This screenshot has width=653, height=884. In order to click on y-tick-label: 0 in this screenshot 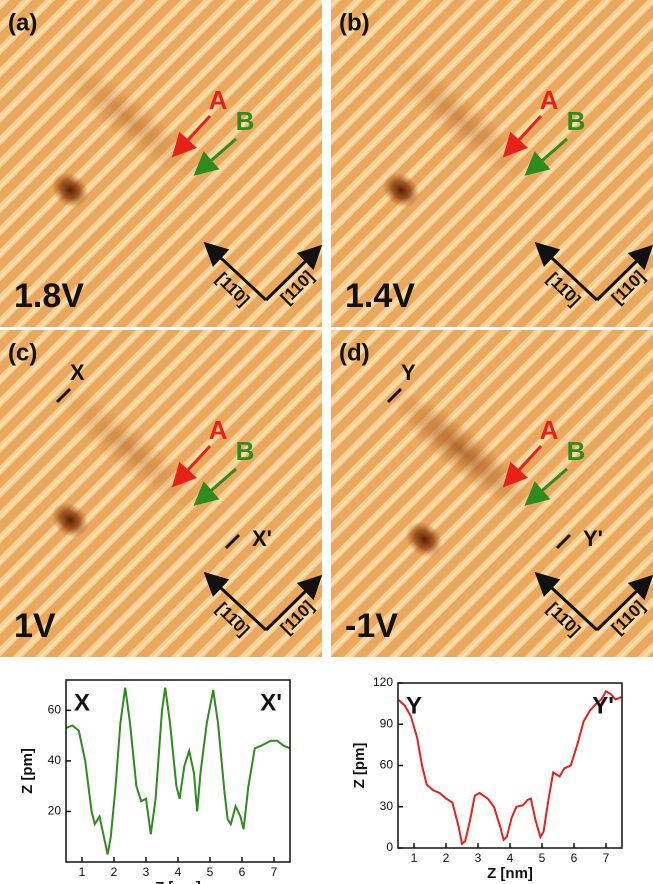, I will do `click(389, 847)`.